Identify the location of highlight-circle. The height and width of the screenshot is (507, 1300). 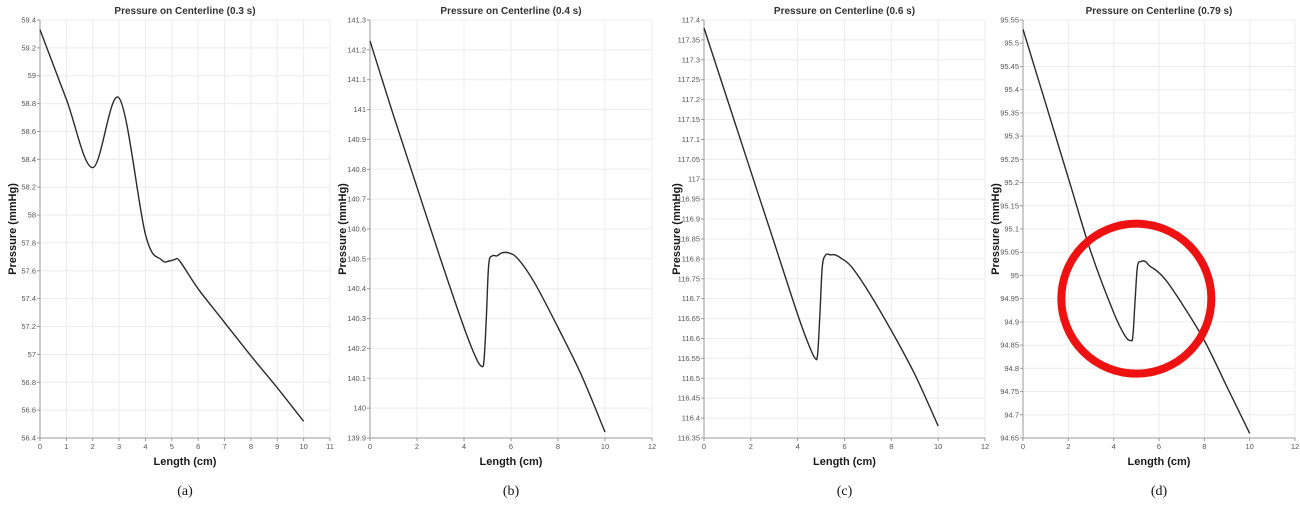
(1136, 298).